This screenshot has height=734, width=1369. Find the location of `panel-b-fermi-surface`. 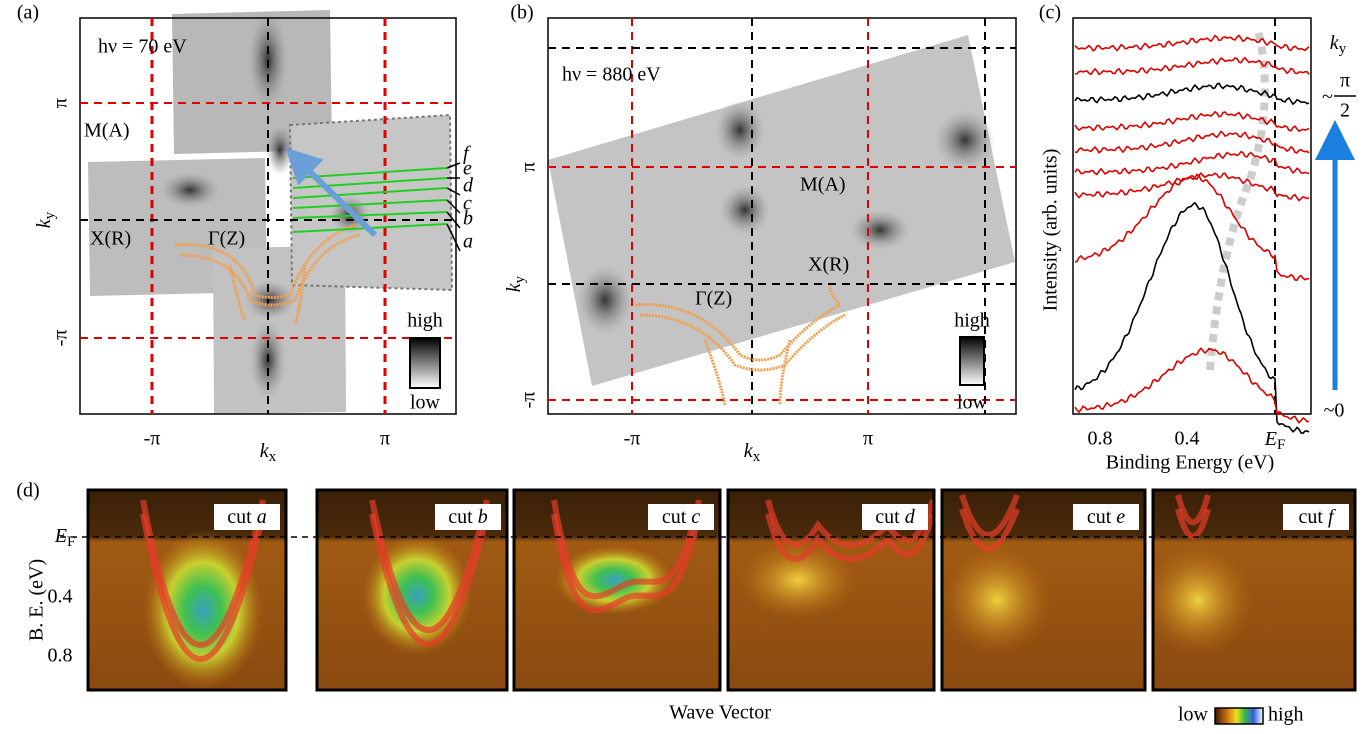

panel-b-fermi-surface is located at coordinates (740, 345).